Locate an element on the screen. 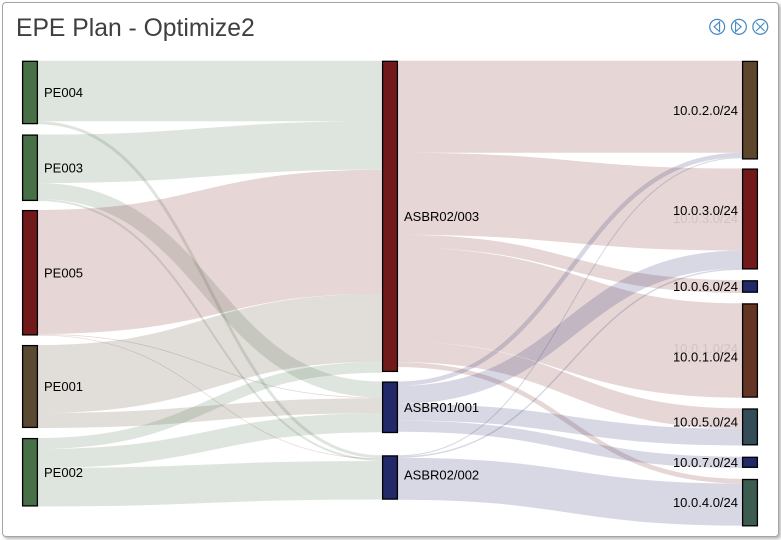 Image resolution: width=781 pixels, height=540 pixels. svg-text: ASBR01/001 is located at coordinates (441, 407).